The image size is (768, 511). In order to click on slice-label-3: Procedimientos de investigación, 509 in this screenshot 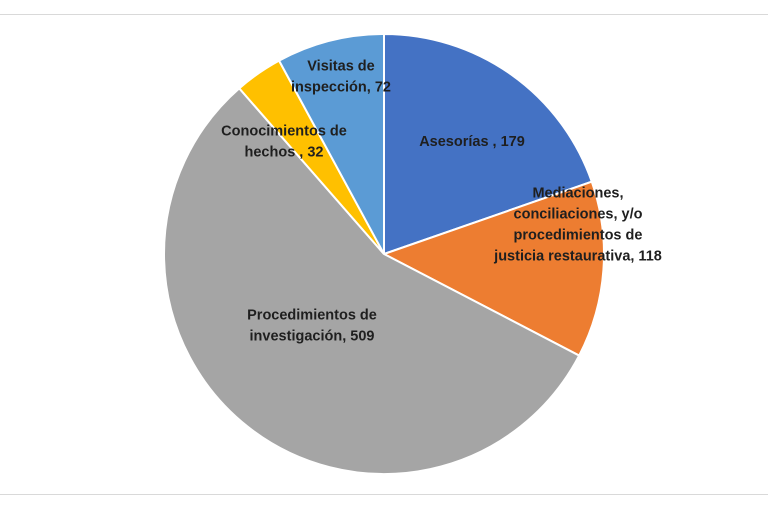, I will do `click(312, 326)`.